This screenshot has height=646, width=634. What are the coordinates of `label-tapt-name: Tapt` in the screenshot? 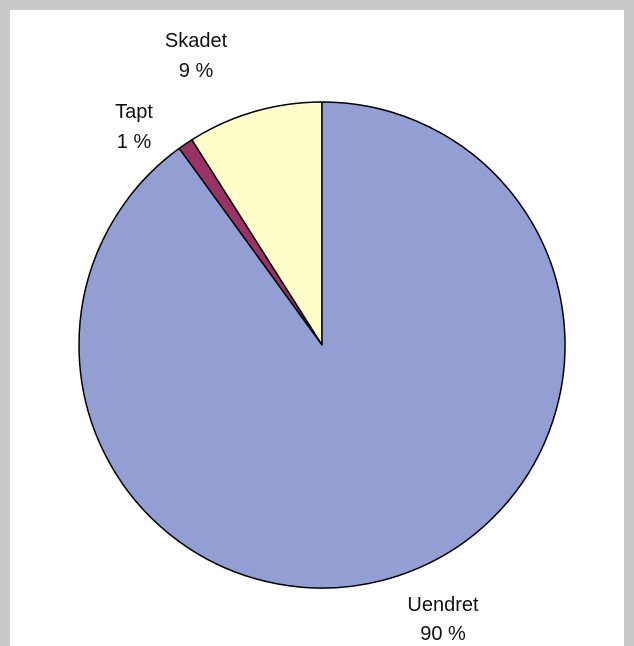 It's located at (134, 112).